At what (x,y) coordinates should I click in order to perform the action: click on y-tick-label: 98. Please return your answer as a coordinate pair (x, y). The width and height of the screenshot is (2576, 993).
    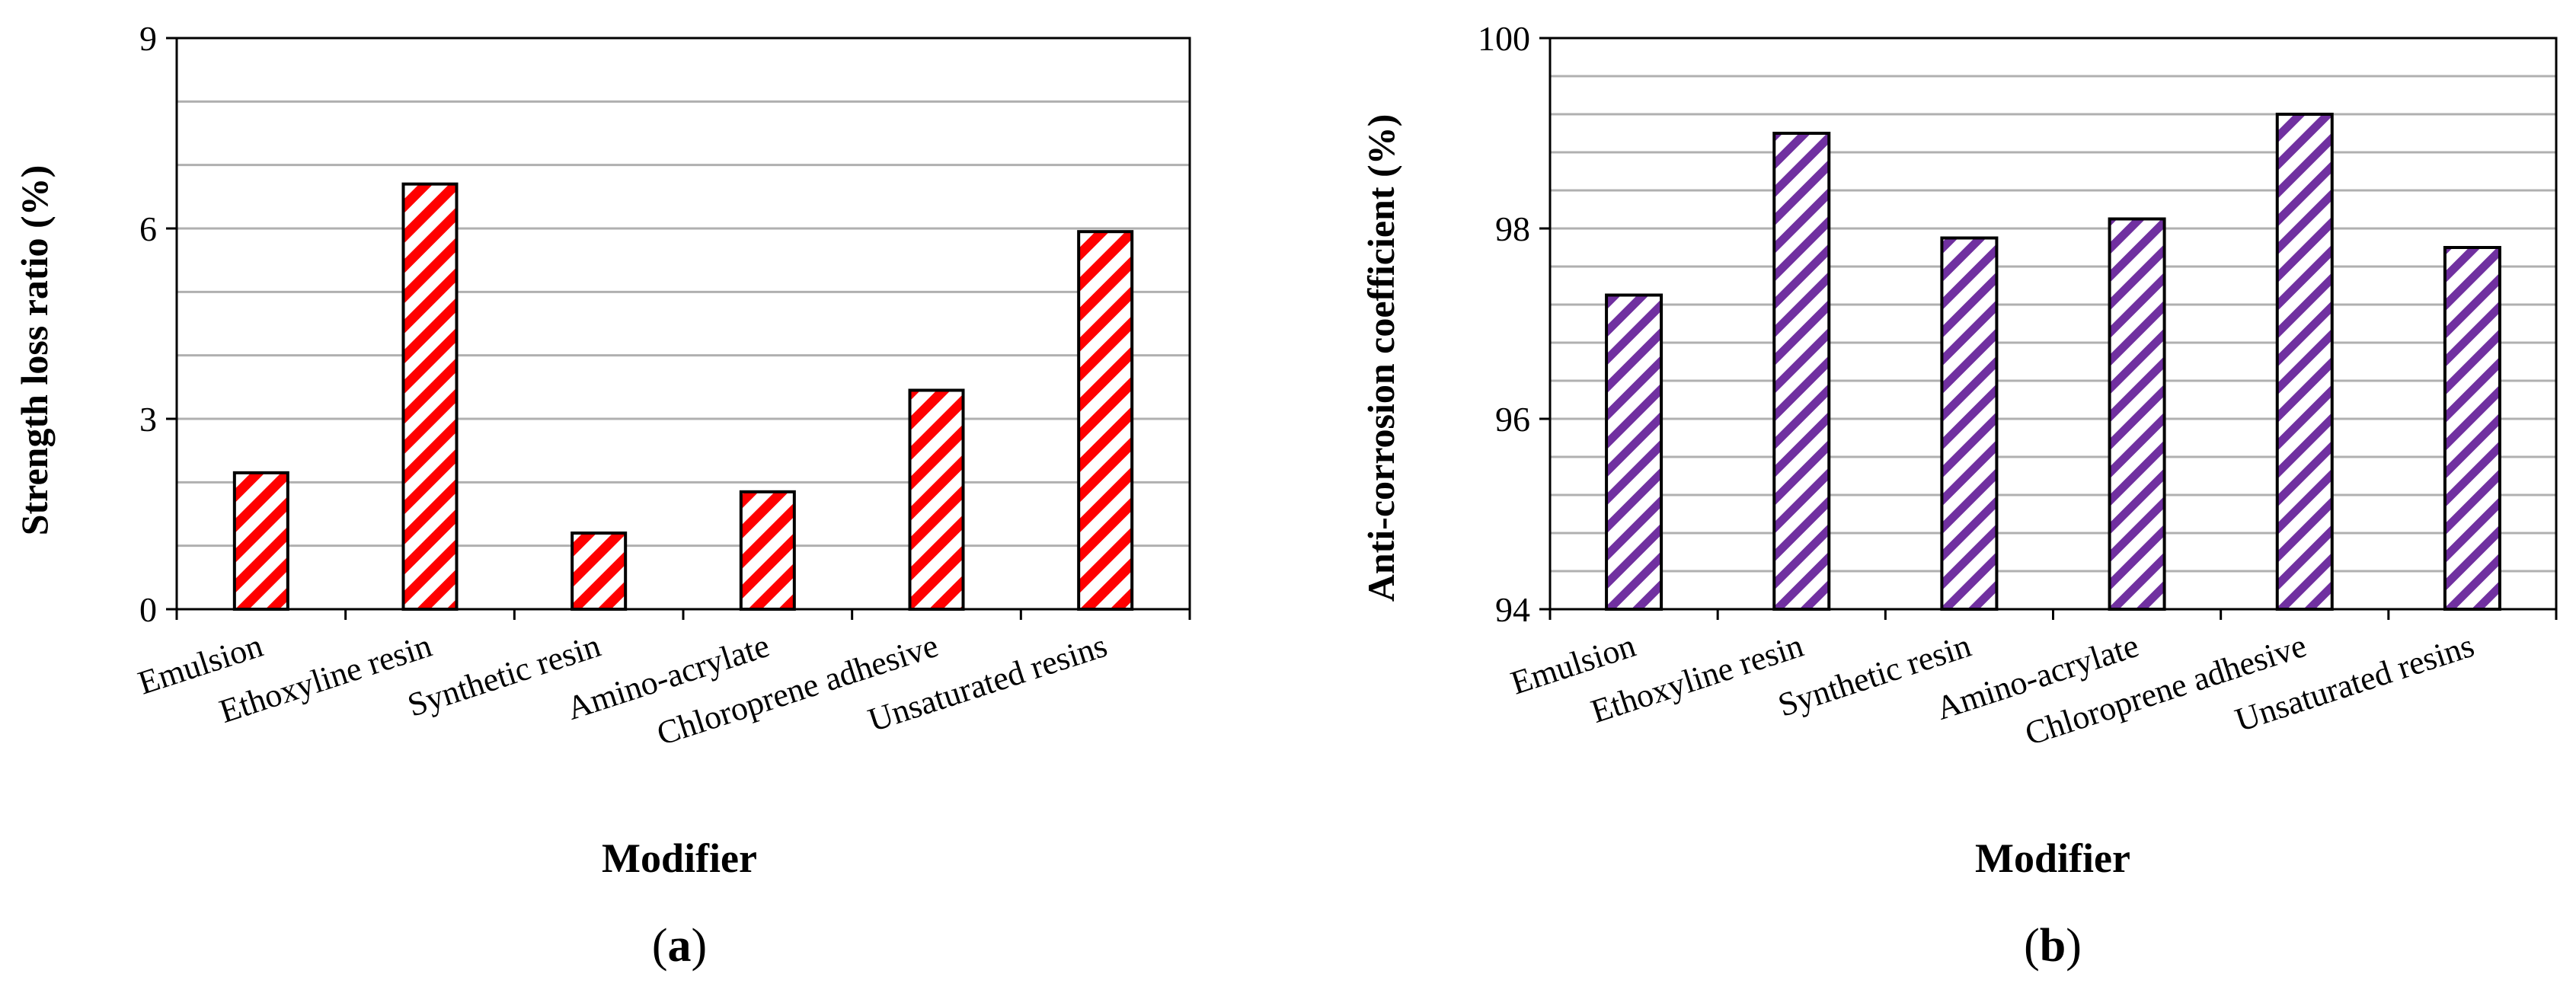
    Looking at the image, I should click on (1512, 228).